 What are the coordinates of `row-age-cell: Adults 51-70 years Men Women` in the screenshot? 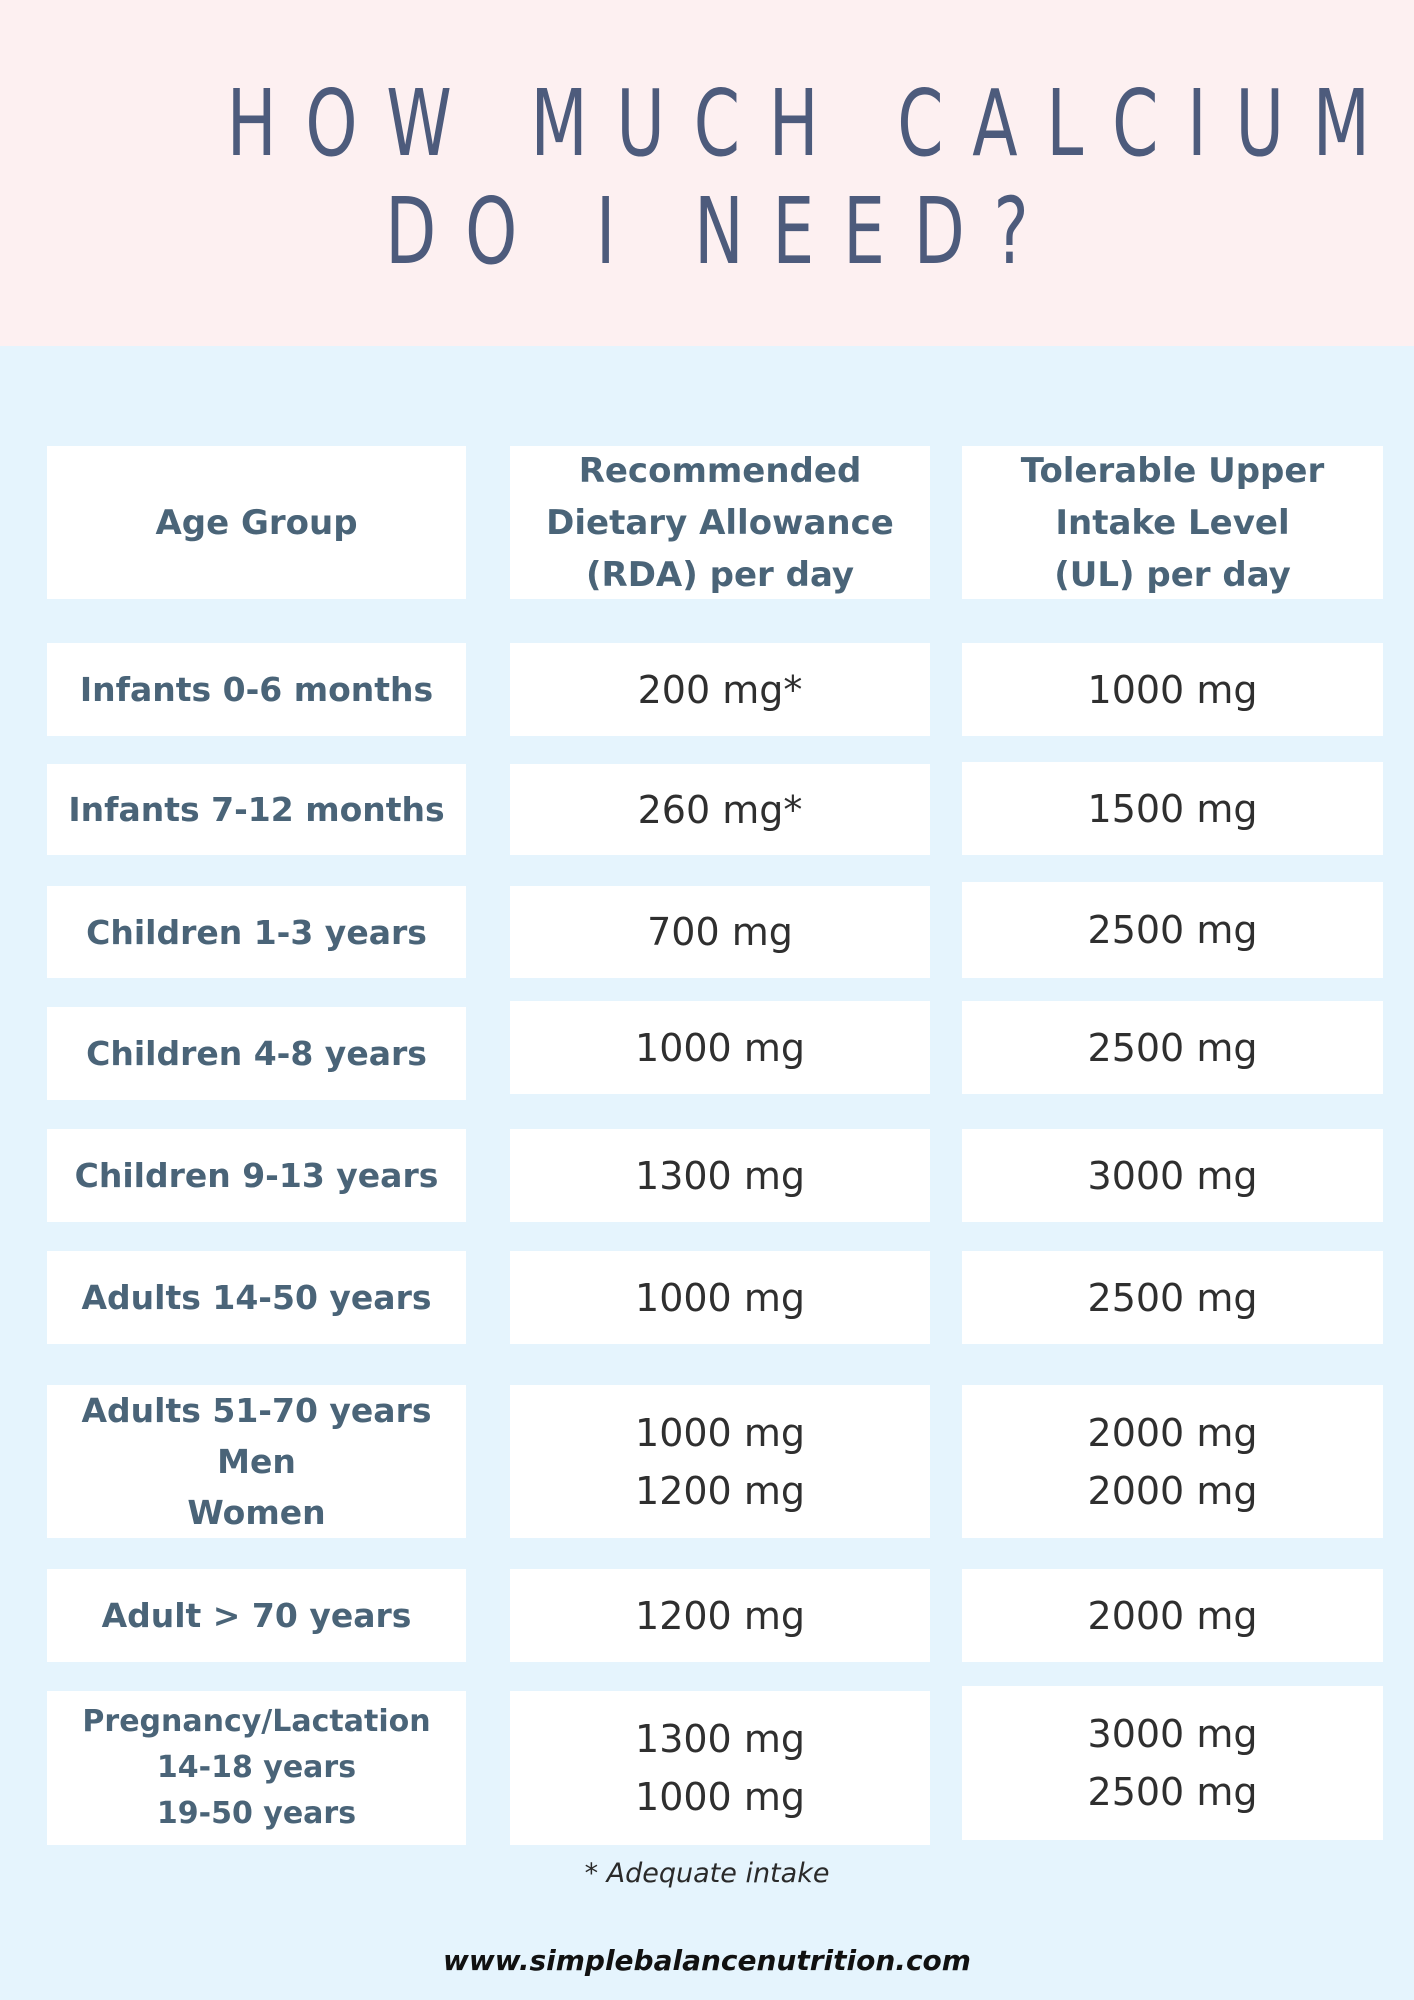 It's located at (256, 1461).